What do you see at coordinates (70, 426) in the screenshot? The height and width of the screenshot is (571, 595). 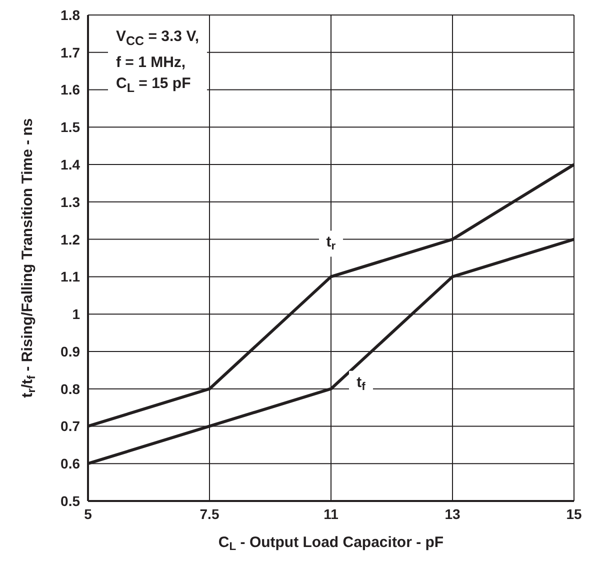 I see `y-tick-label: 0.7` at bounding box center [70, 426].